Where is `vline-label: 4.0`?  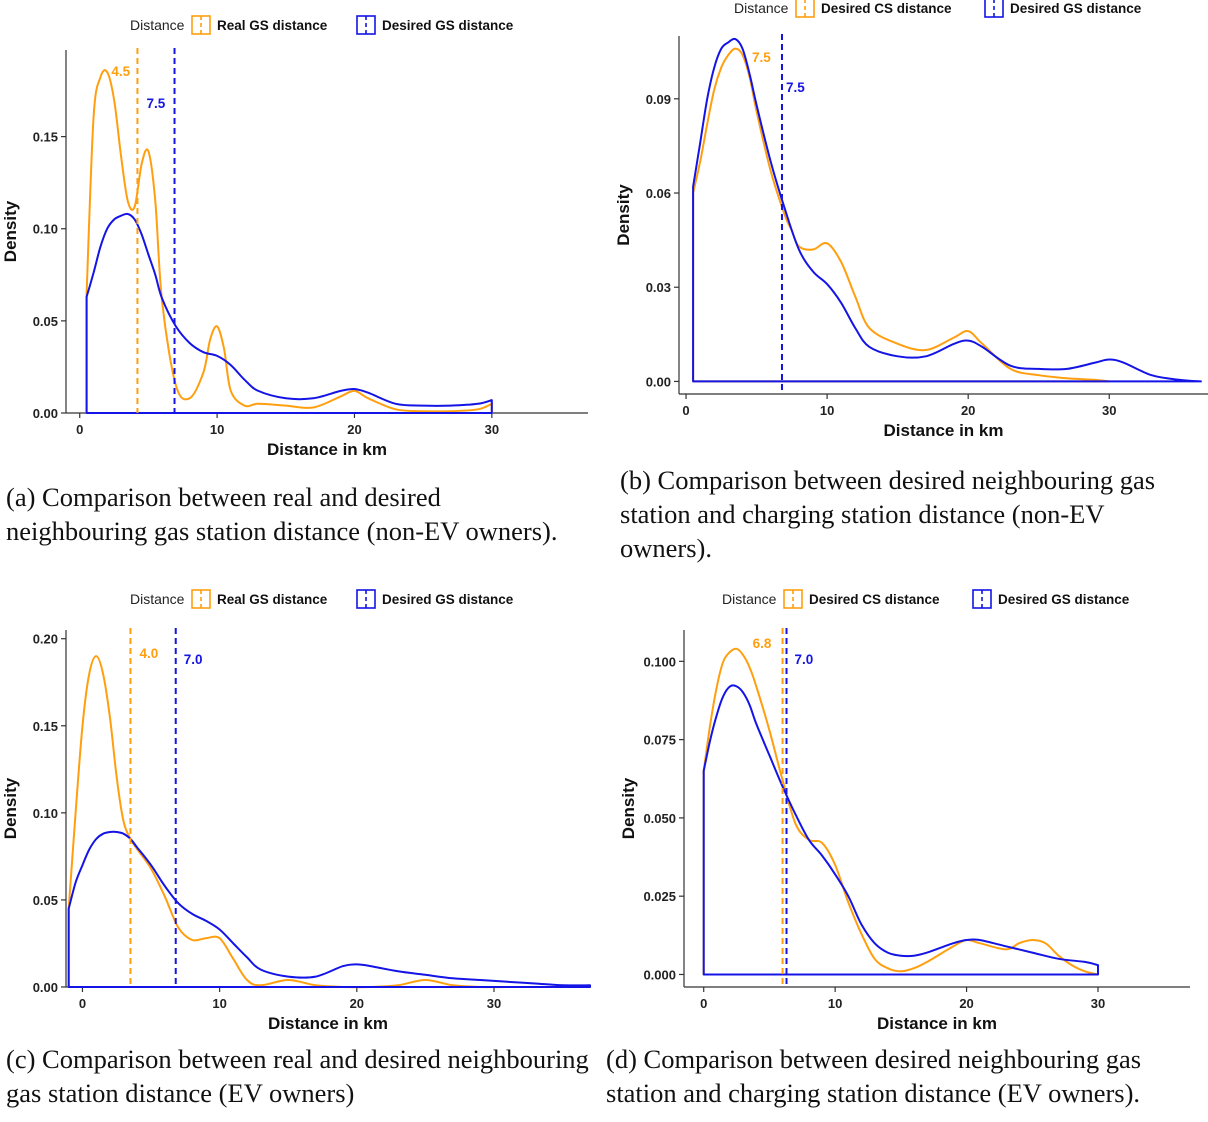
vline-label: 4.0 is located at coordinates (148, 653).